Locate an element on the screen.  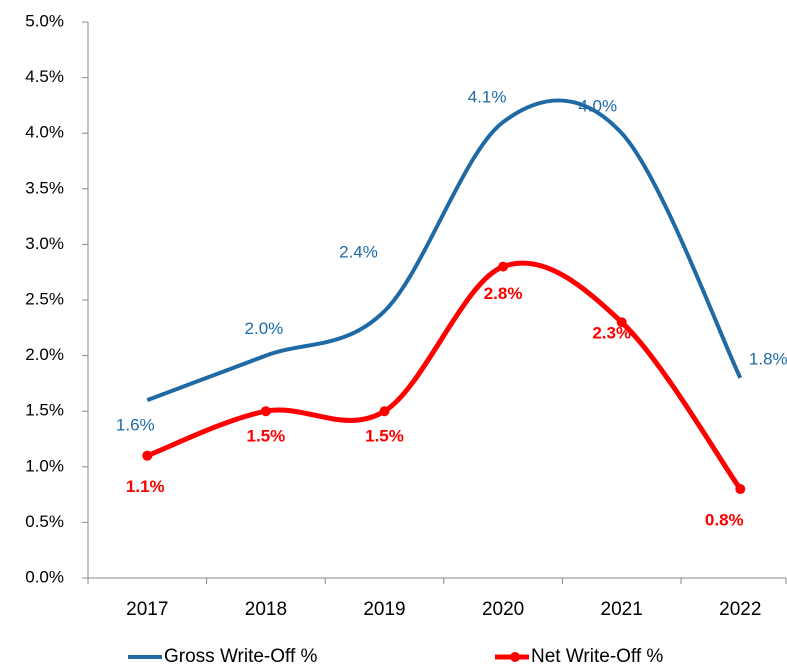
x-tick-label: 2018 is located at coordinates (266, 609).